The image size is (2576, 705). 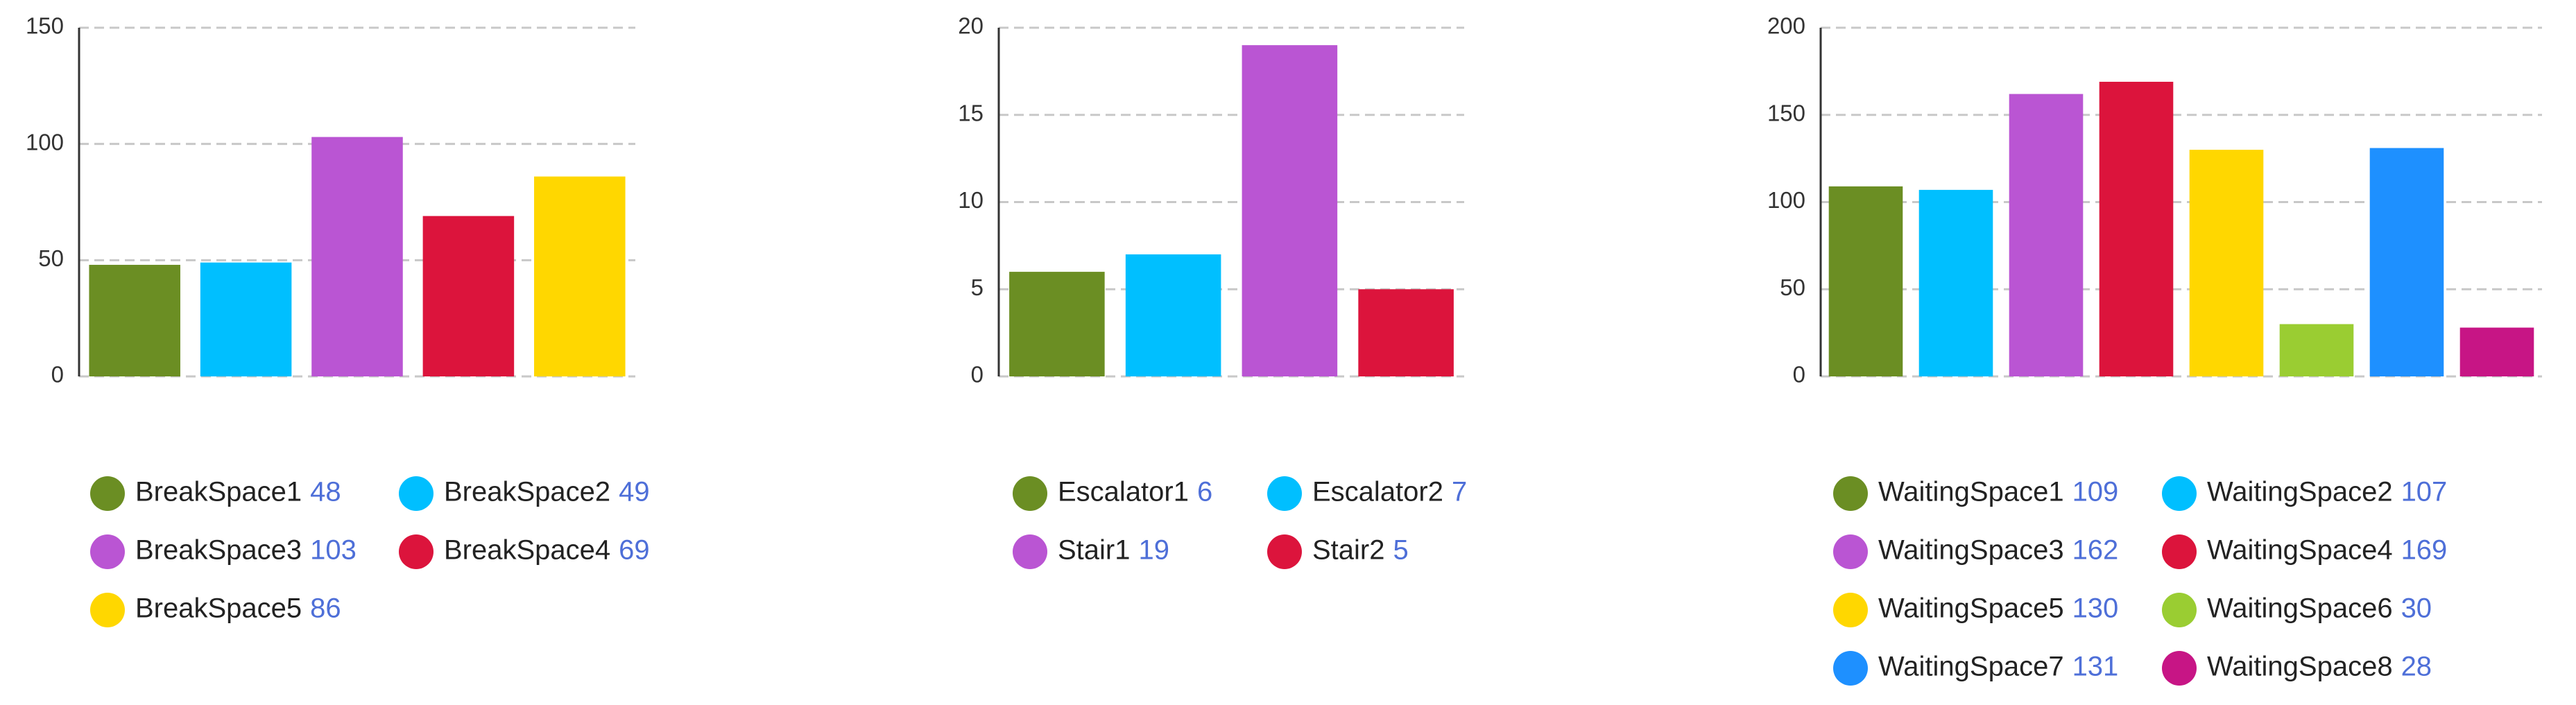 I want to click on legend-label: WaitingSpace2, so click(x=2300, y=492).